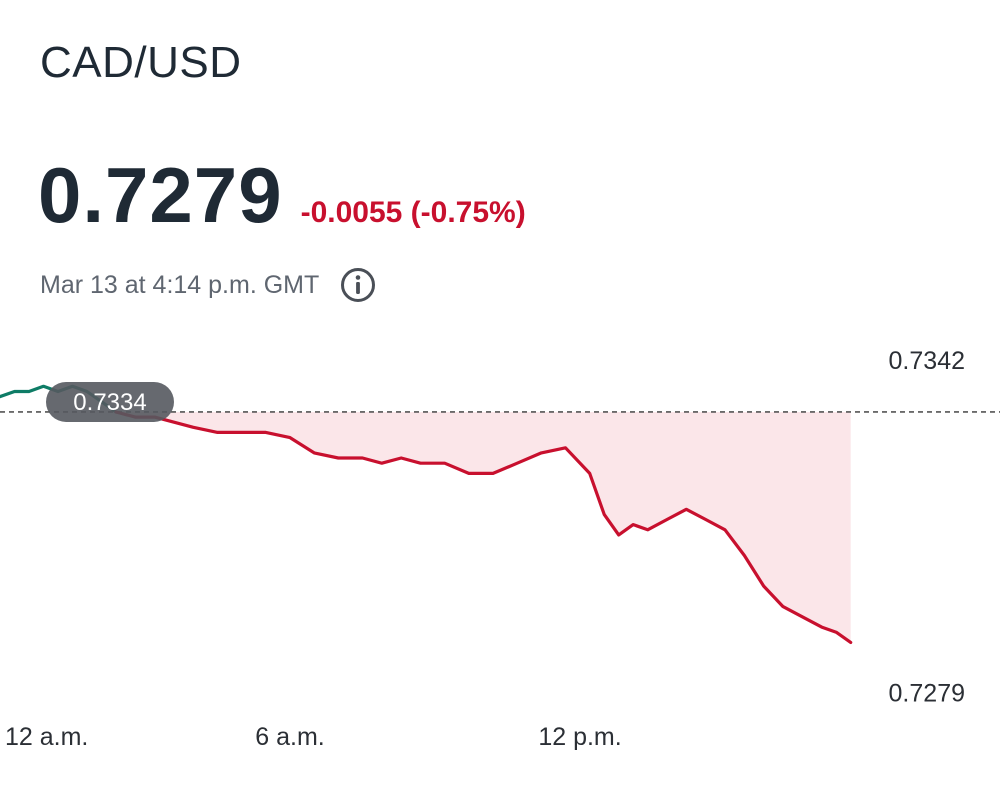 Image resolution: width=1000 pixels, height=785 pixels. Describe the element at coordinates (180, 284) in the screenshot. I see `timestamp: Mar 13 at 4:14 p.m. GMT` at that location.